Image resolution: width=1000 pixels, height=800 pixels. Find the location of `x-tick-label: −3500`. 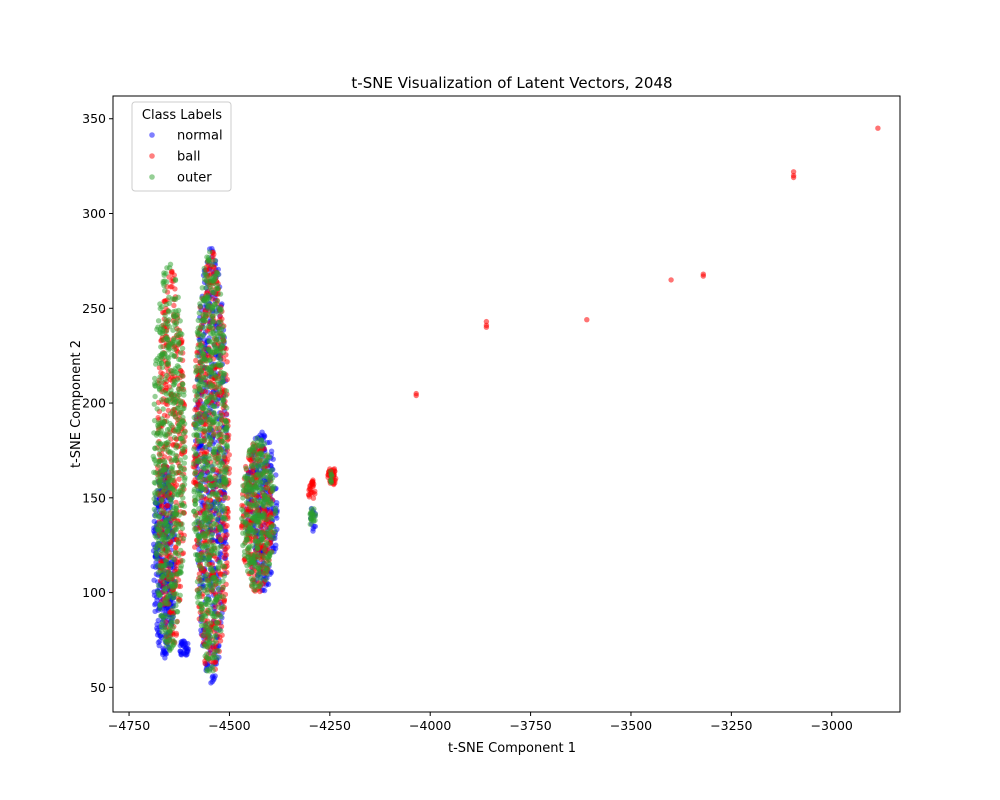

x-tick-label: −3500 is located at coordinates (631, 725).